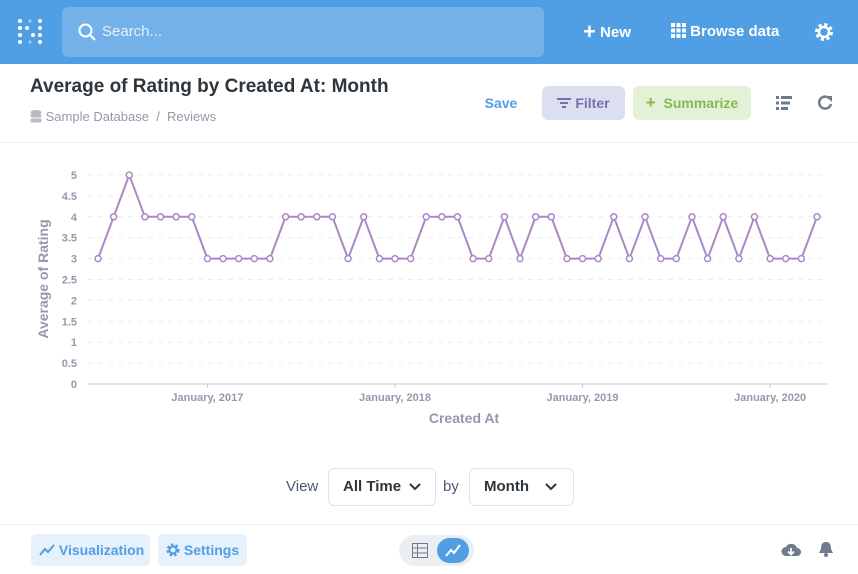 The height and width of the screenshot is (574, 858). Describe the element at coordinates (101, 550) in the screenshot. I see `visualization-label: Visualization` at that location.